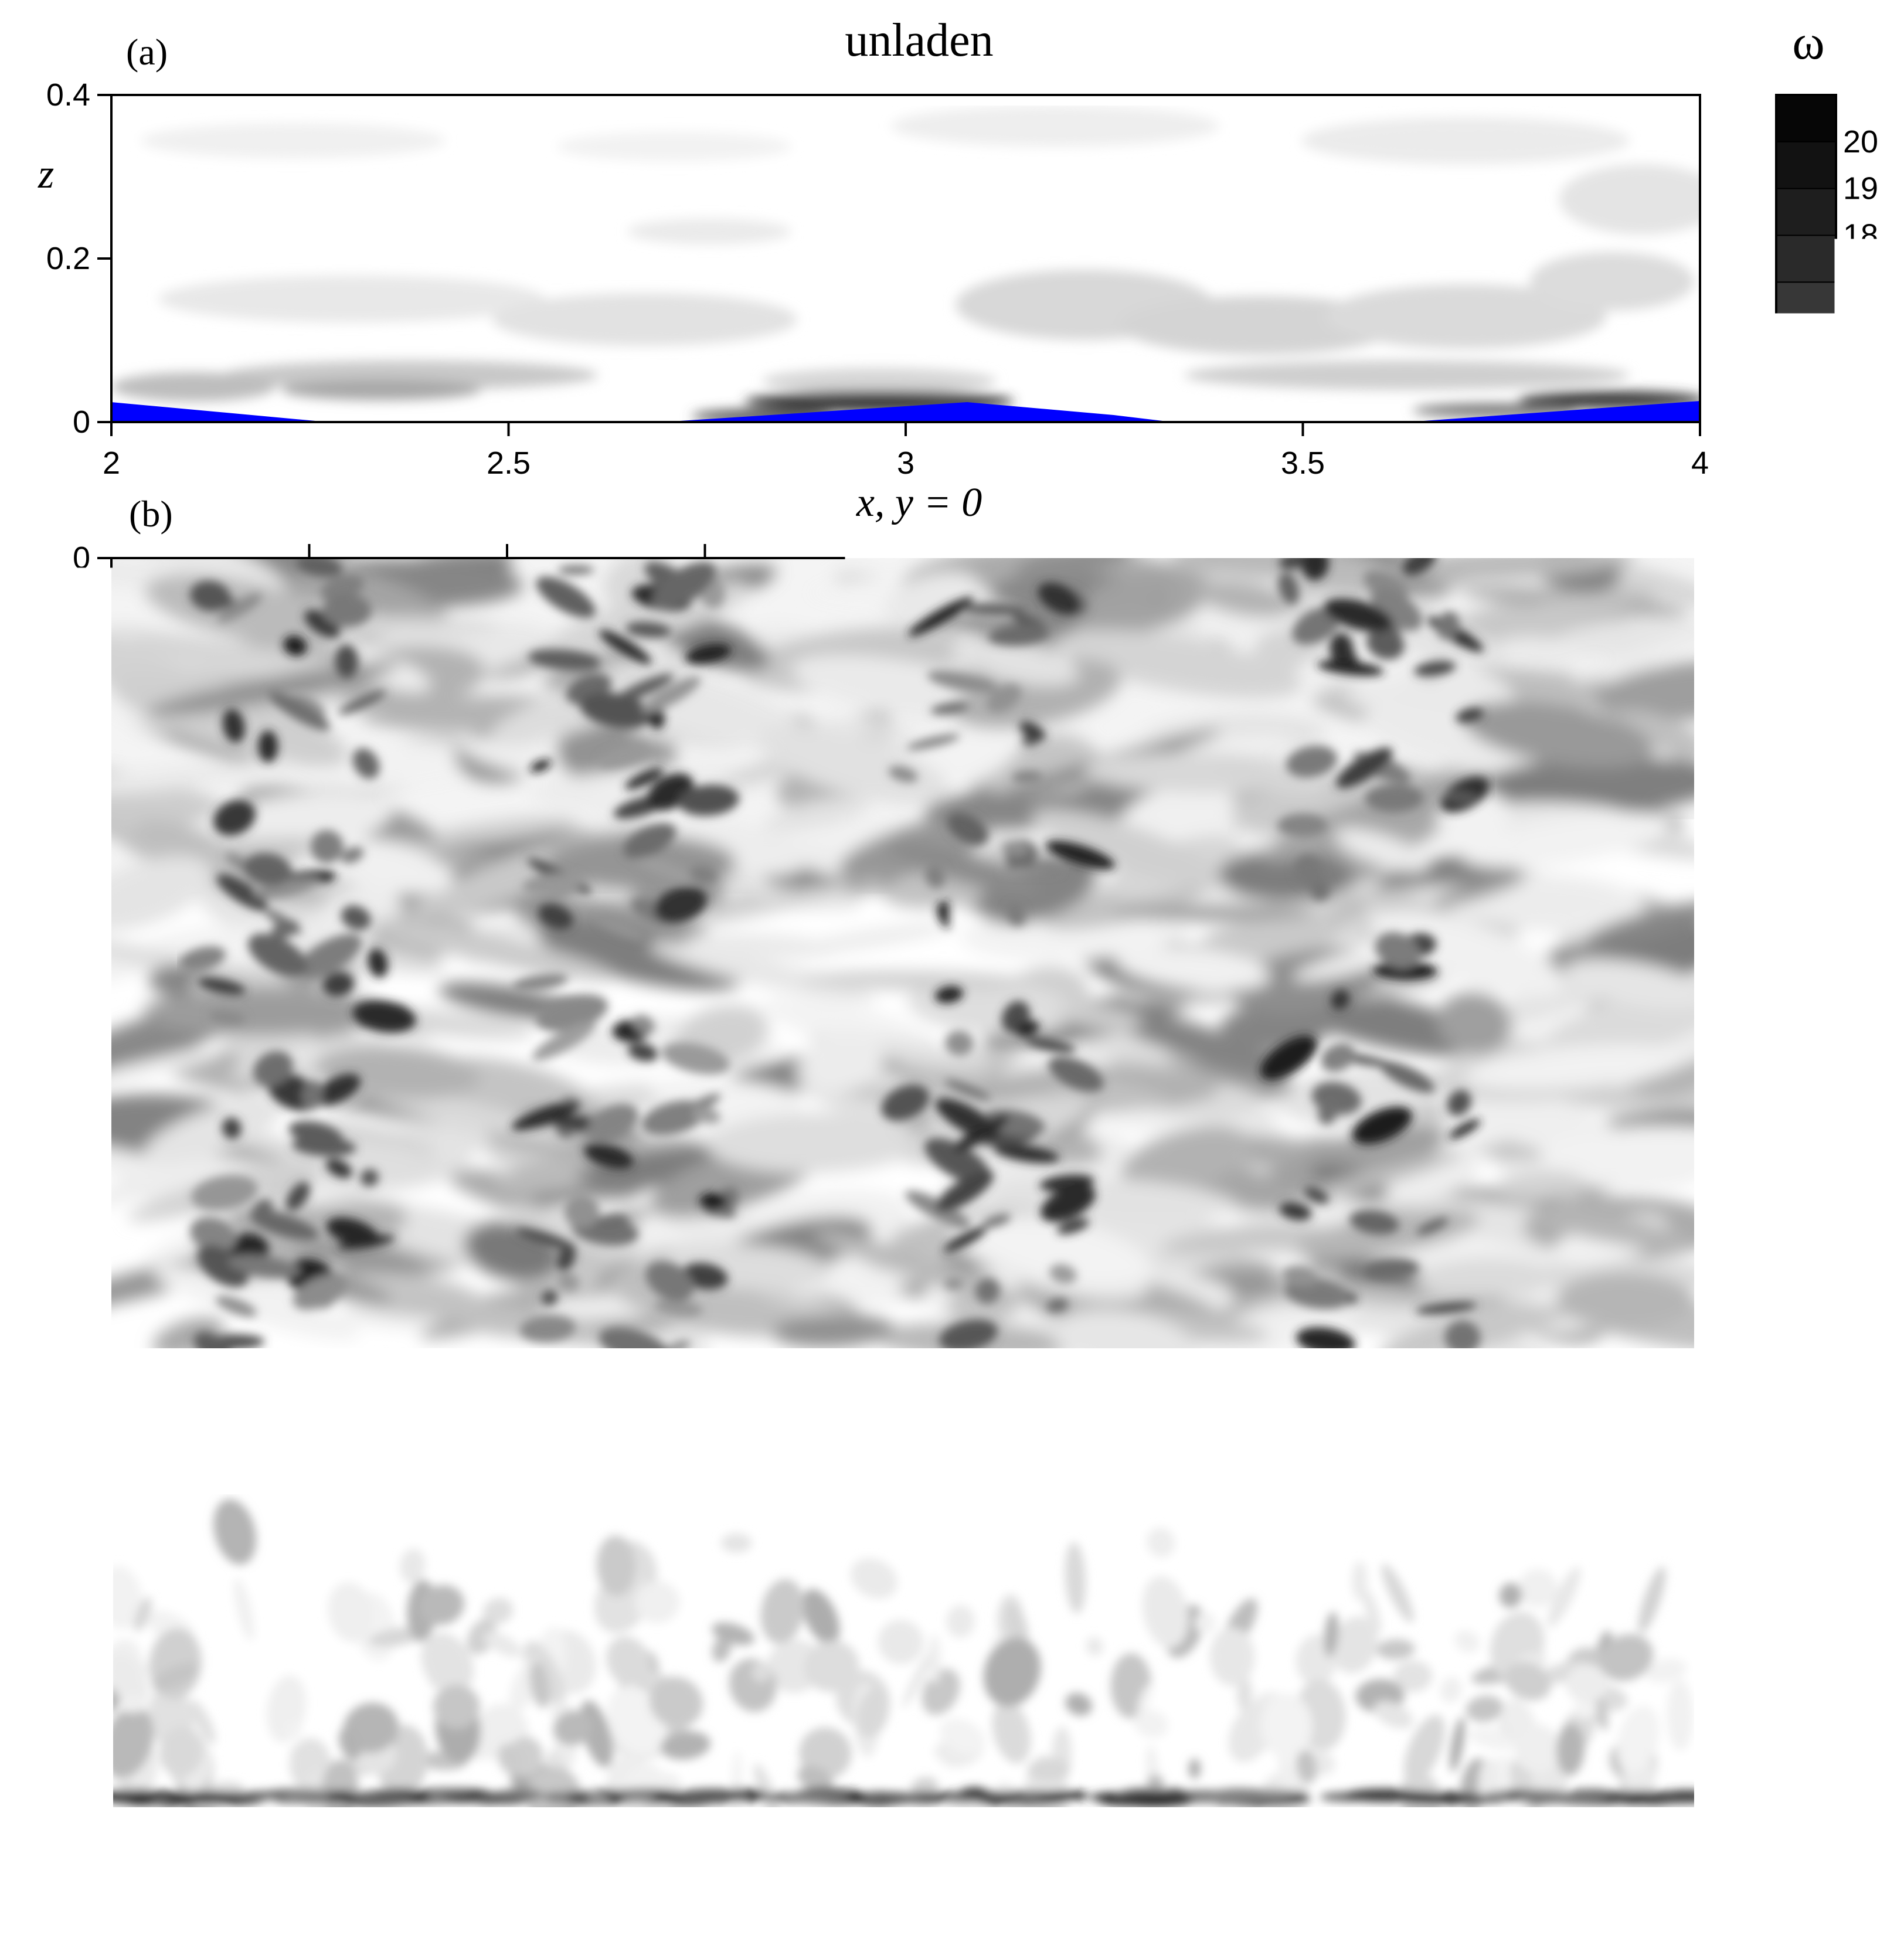 The image size is (1904, 1938). Describe the element at coordinates (903, 1848) in the screenshot. I see `x-tick-label: 0` at that location.